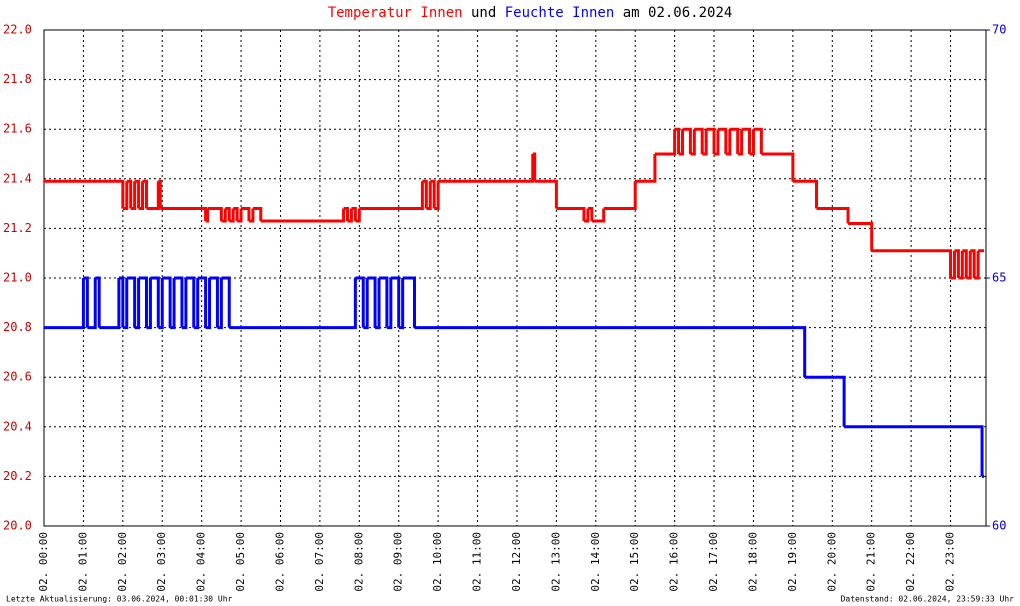 This screenshot has width=1020, height=606. Describe the element at coordinates (999, 278) in the screenshot. I see `y2-tick-label: 65` at that location.